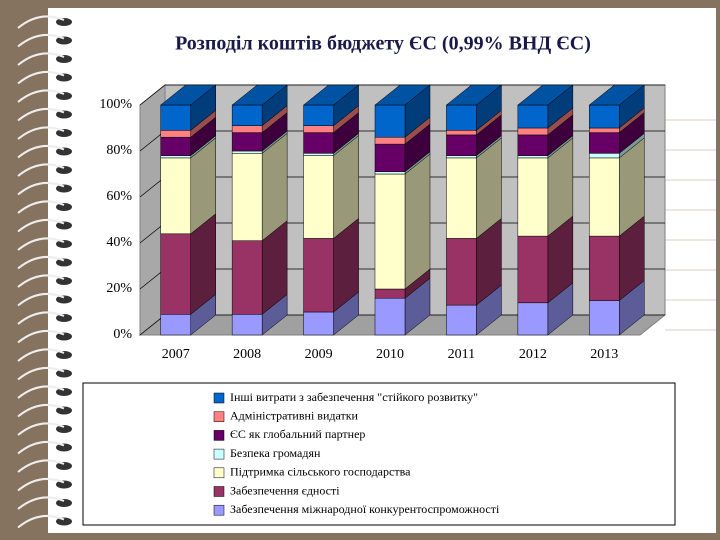 The width and height of the screenshot is (720, 540). I want to click on legend-label: Безпека громадян, so click(275, 453).